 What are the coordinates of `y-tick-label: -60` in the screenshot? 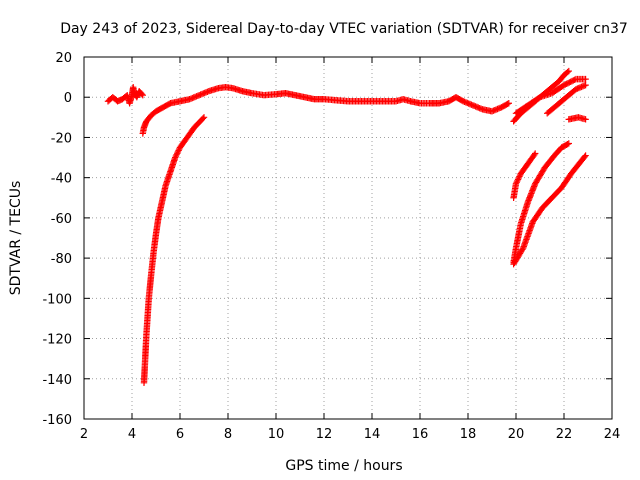 It's located at (61, 219).